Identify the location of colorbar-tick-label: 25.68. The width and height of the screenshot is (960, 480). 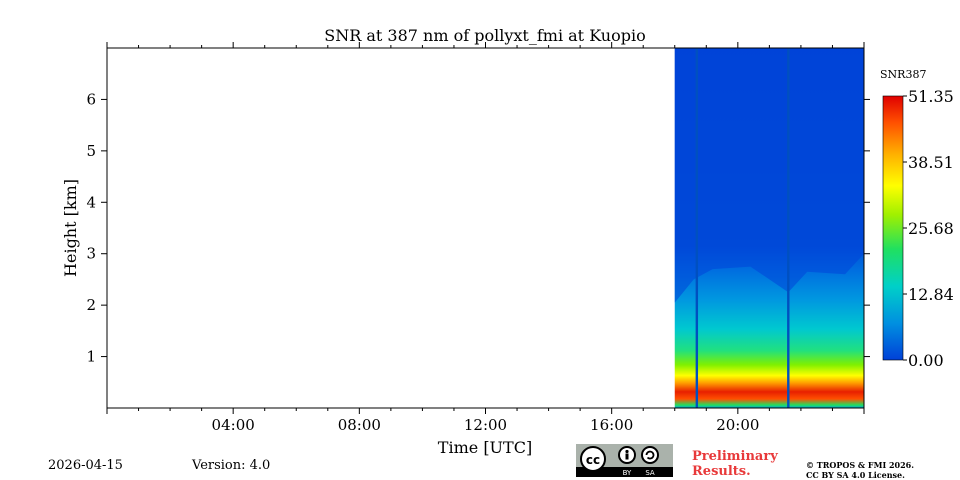
(931, 228).